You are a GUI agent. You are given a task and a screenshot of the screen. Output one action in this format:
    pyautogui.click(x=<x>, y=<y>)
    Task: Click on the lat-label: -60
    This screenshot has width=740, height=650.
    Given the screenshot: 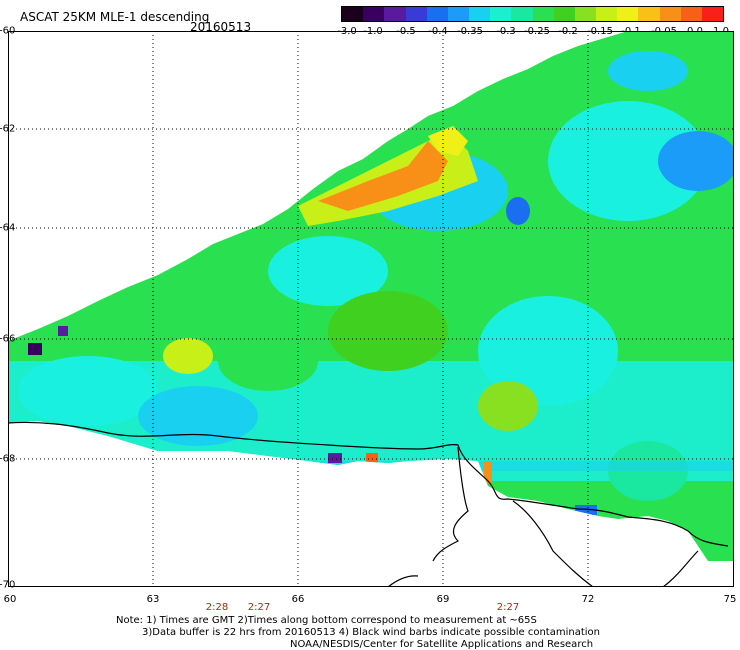 What is the action you would take?
    pyautogui.click(x=8, y=31)
    